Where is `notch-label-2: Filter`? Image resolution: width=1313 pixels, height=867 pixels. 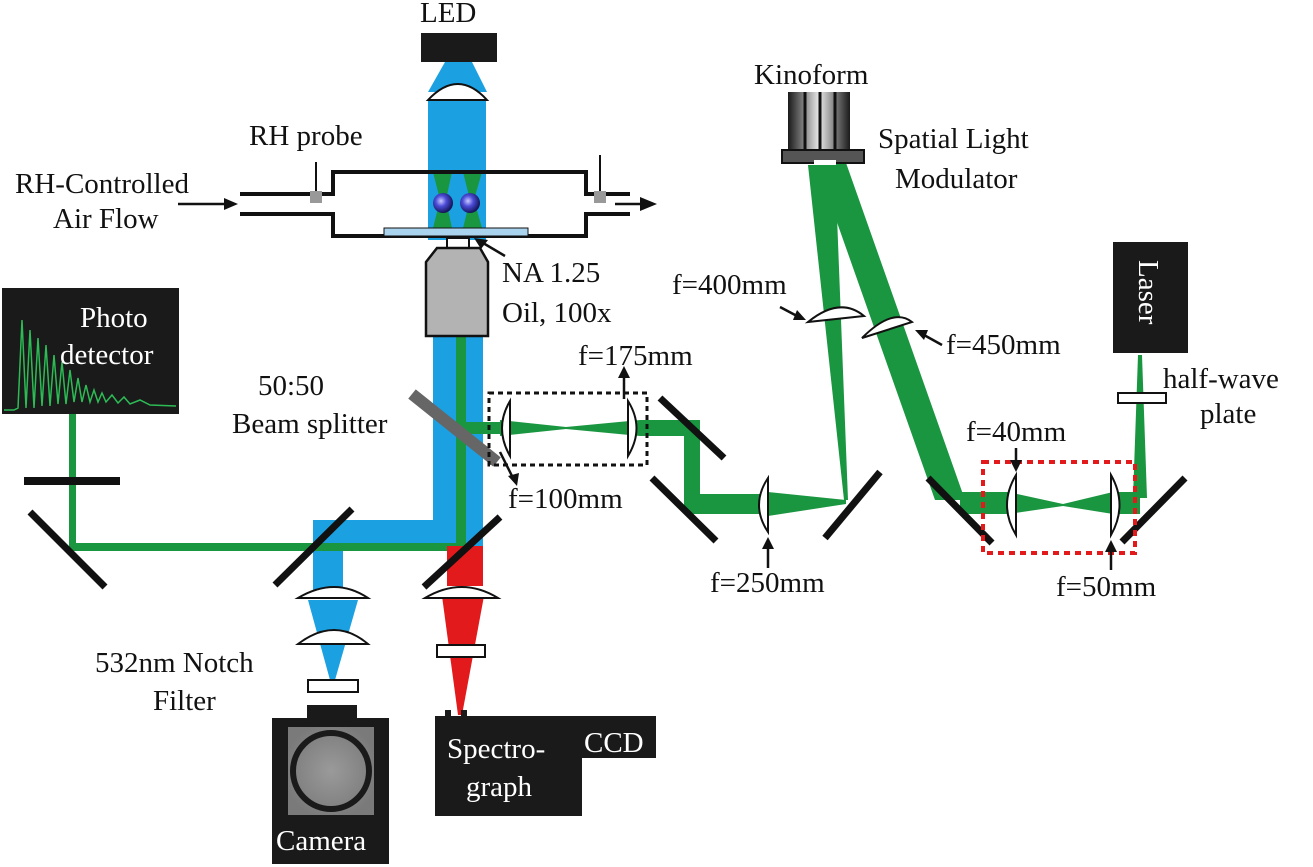
notch-label-2: Filter is located at coordinates (184, 701).